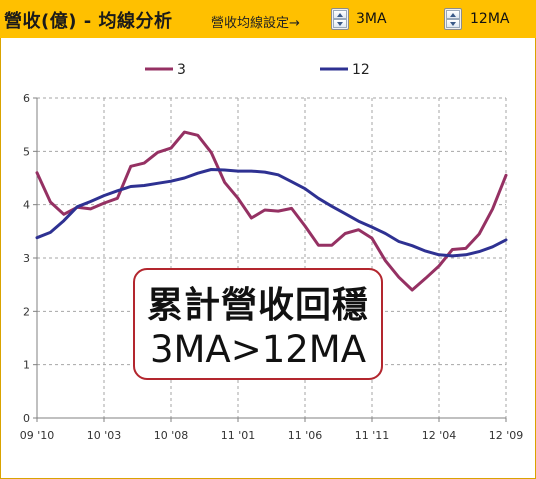 Image resolution: width=536 pixels, height=479 pixels. What do you see at coordinates (361, 70) in the screenshot?
I see `legend-label: 12` at bounding box center [361, 70].